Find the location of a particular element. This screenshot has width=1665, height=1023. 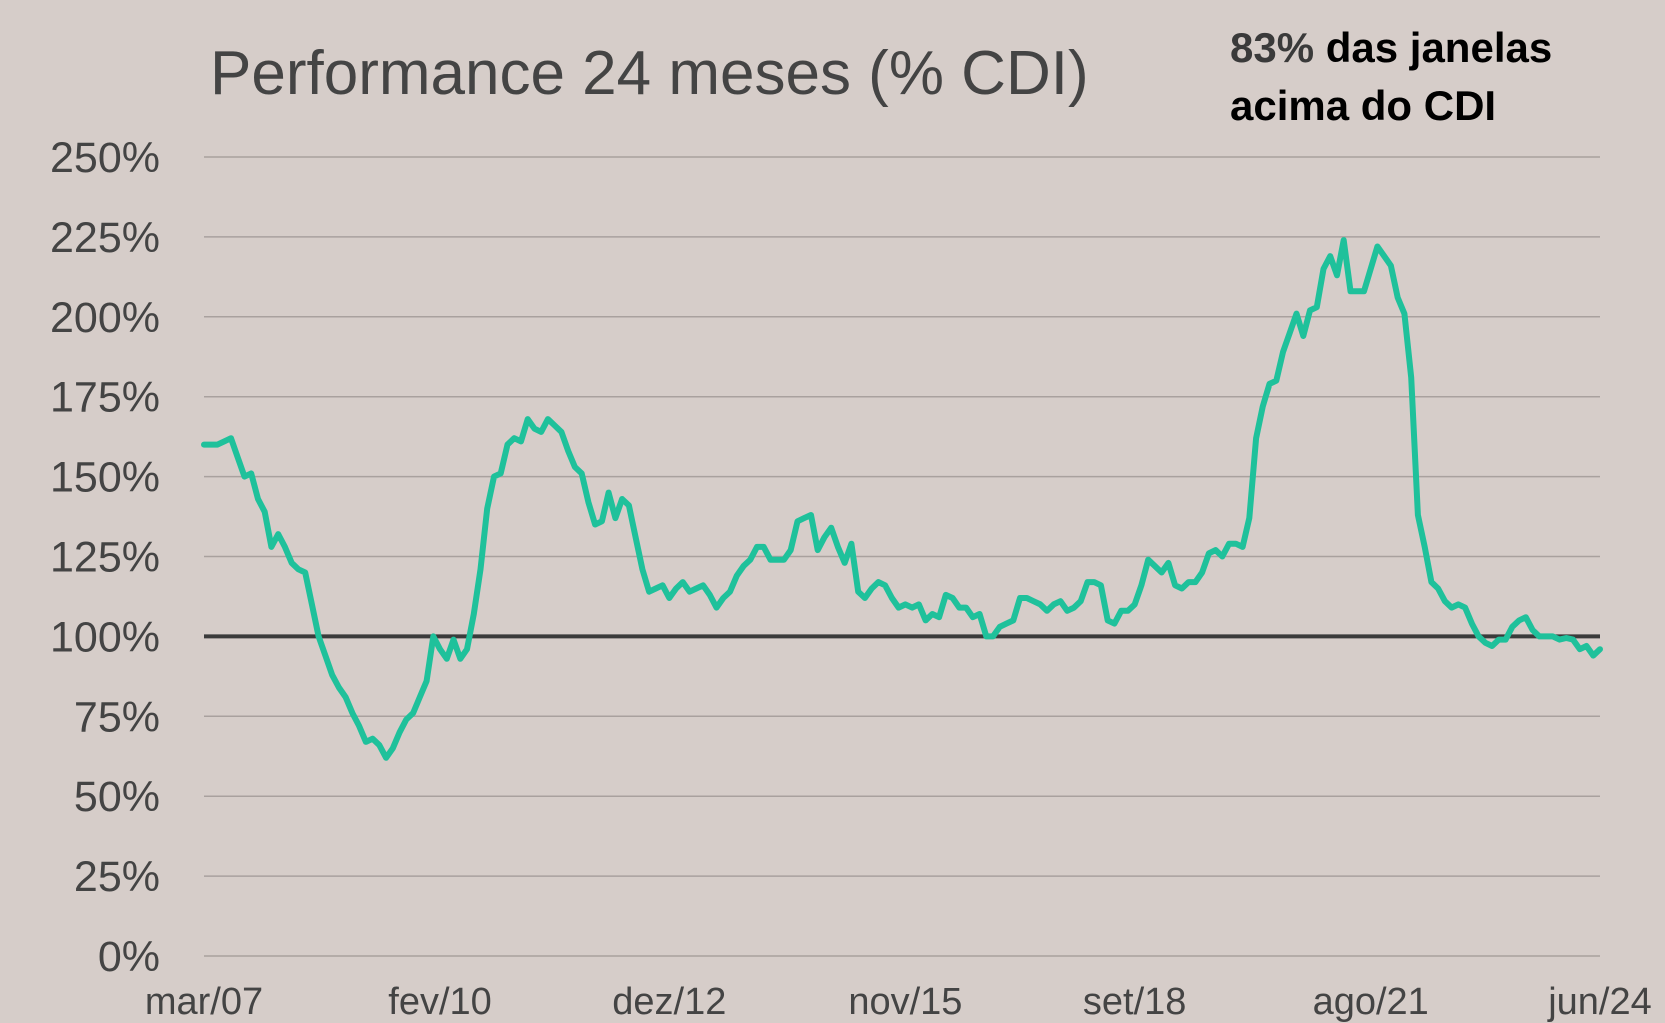

y-tick-label: 225% is located at coordinates (105, 238).